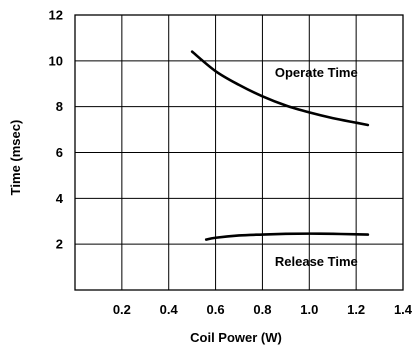 The height and width of the screenshot is (350, 412). What do you see at coordinates (15, 158) in the screenshot?
I see `y-axis-title: Time (msec)` at bounding box center [15, 158].